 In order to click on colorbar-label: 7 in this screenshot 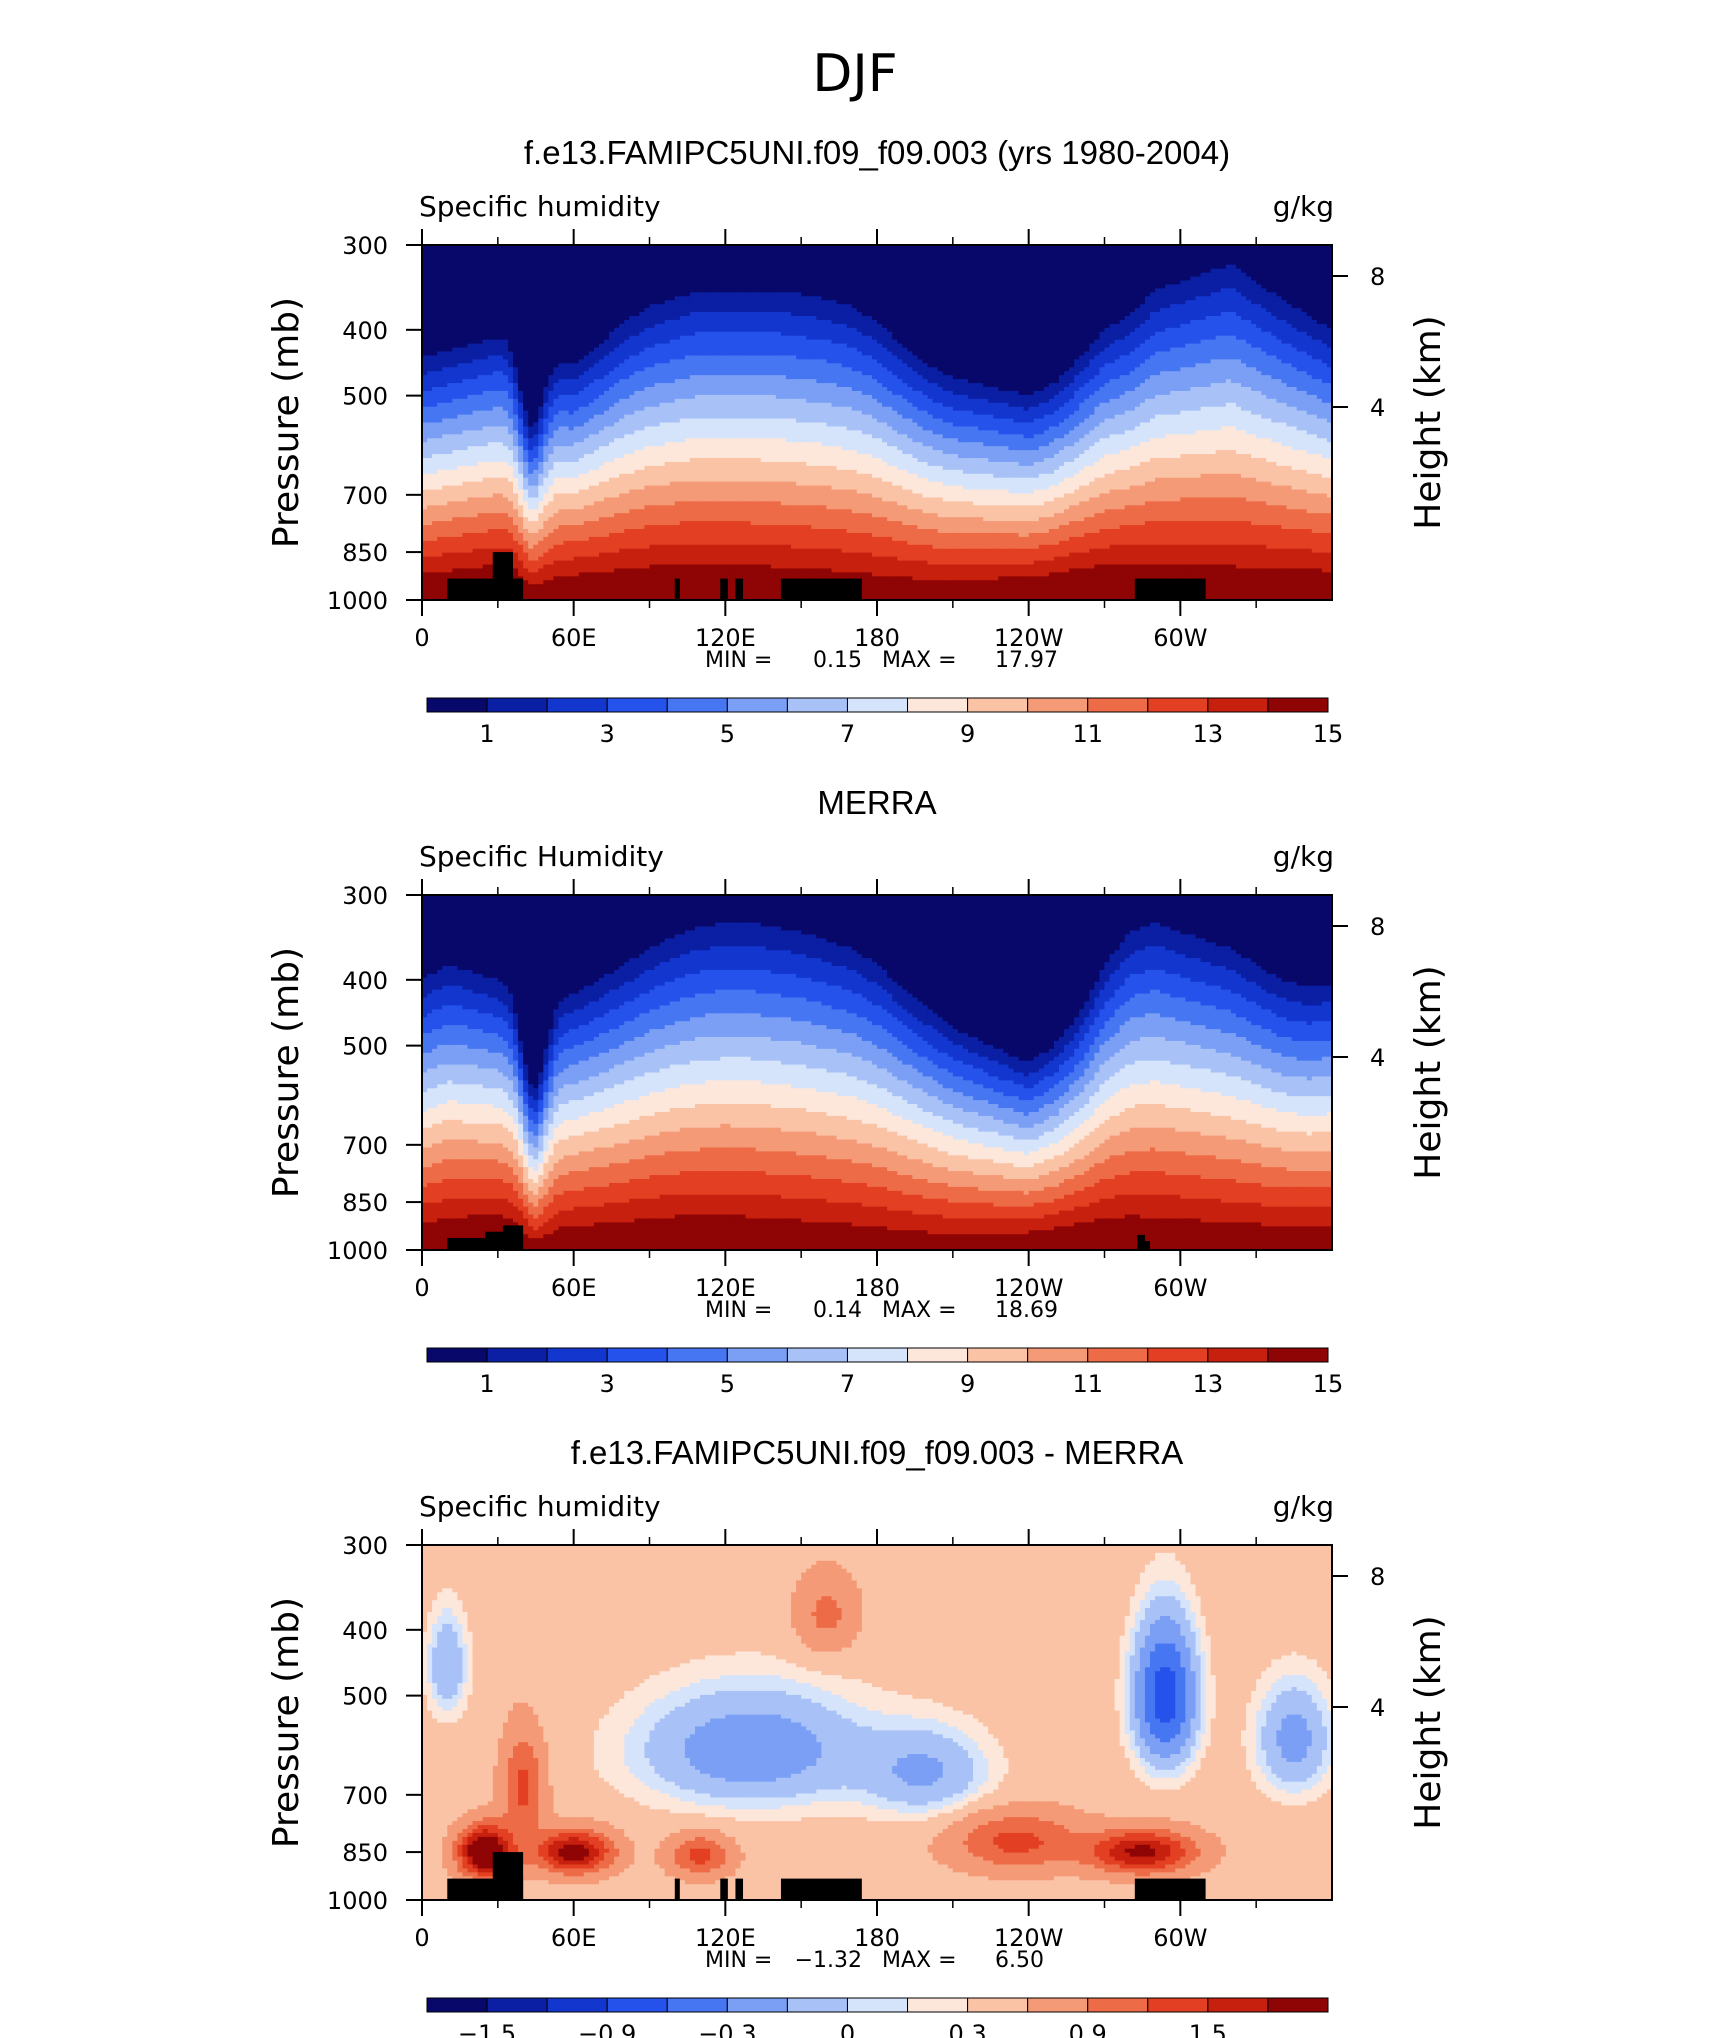, I will do `click(847, 1384)`.